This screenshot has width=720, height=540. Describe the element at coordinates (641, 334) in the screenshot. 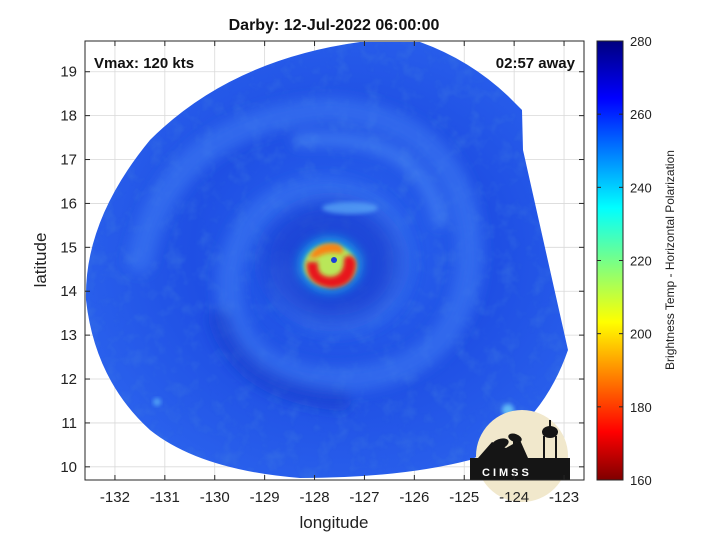

I see `colorbar-tick-label: 200` at that location.